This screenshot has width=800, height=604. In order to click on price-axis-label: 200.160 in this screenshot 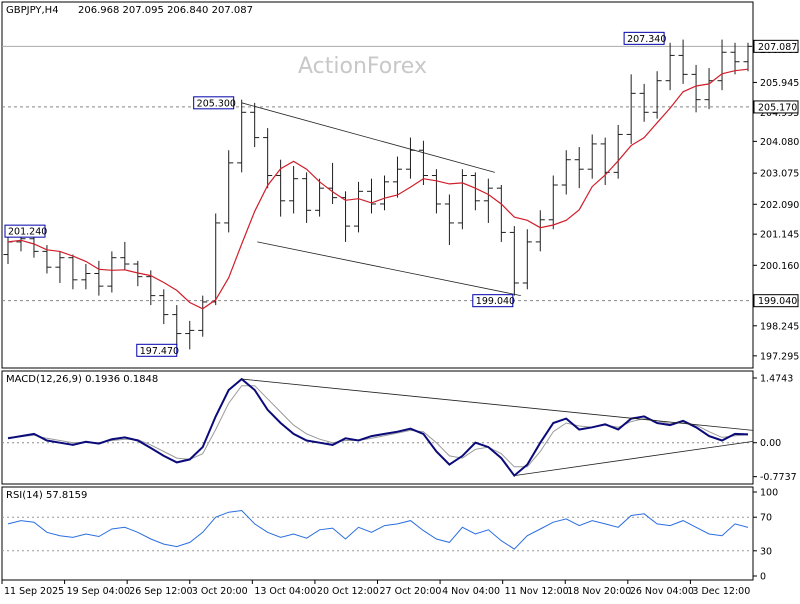, I will do `click(779, 266)`.